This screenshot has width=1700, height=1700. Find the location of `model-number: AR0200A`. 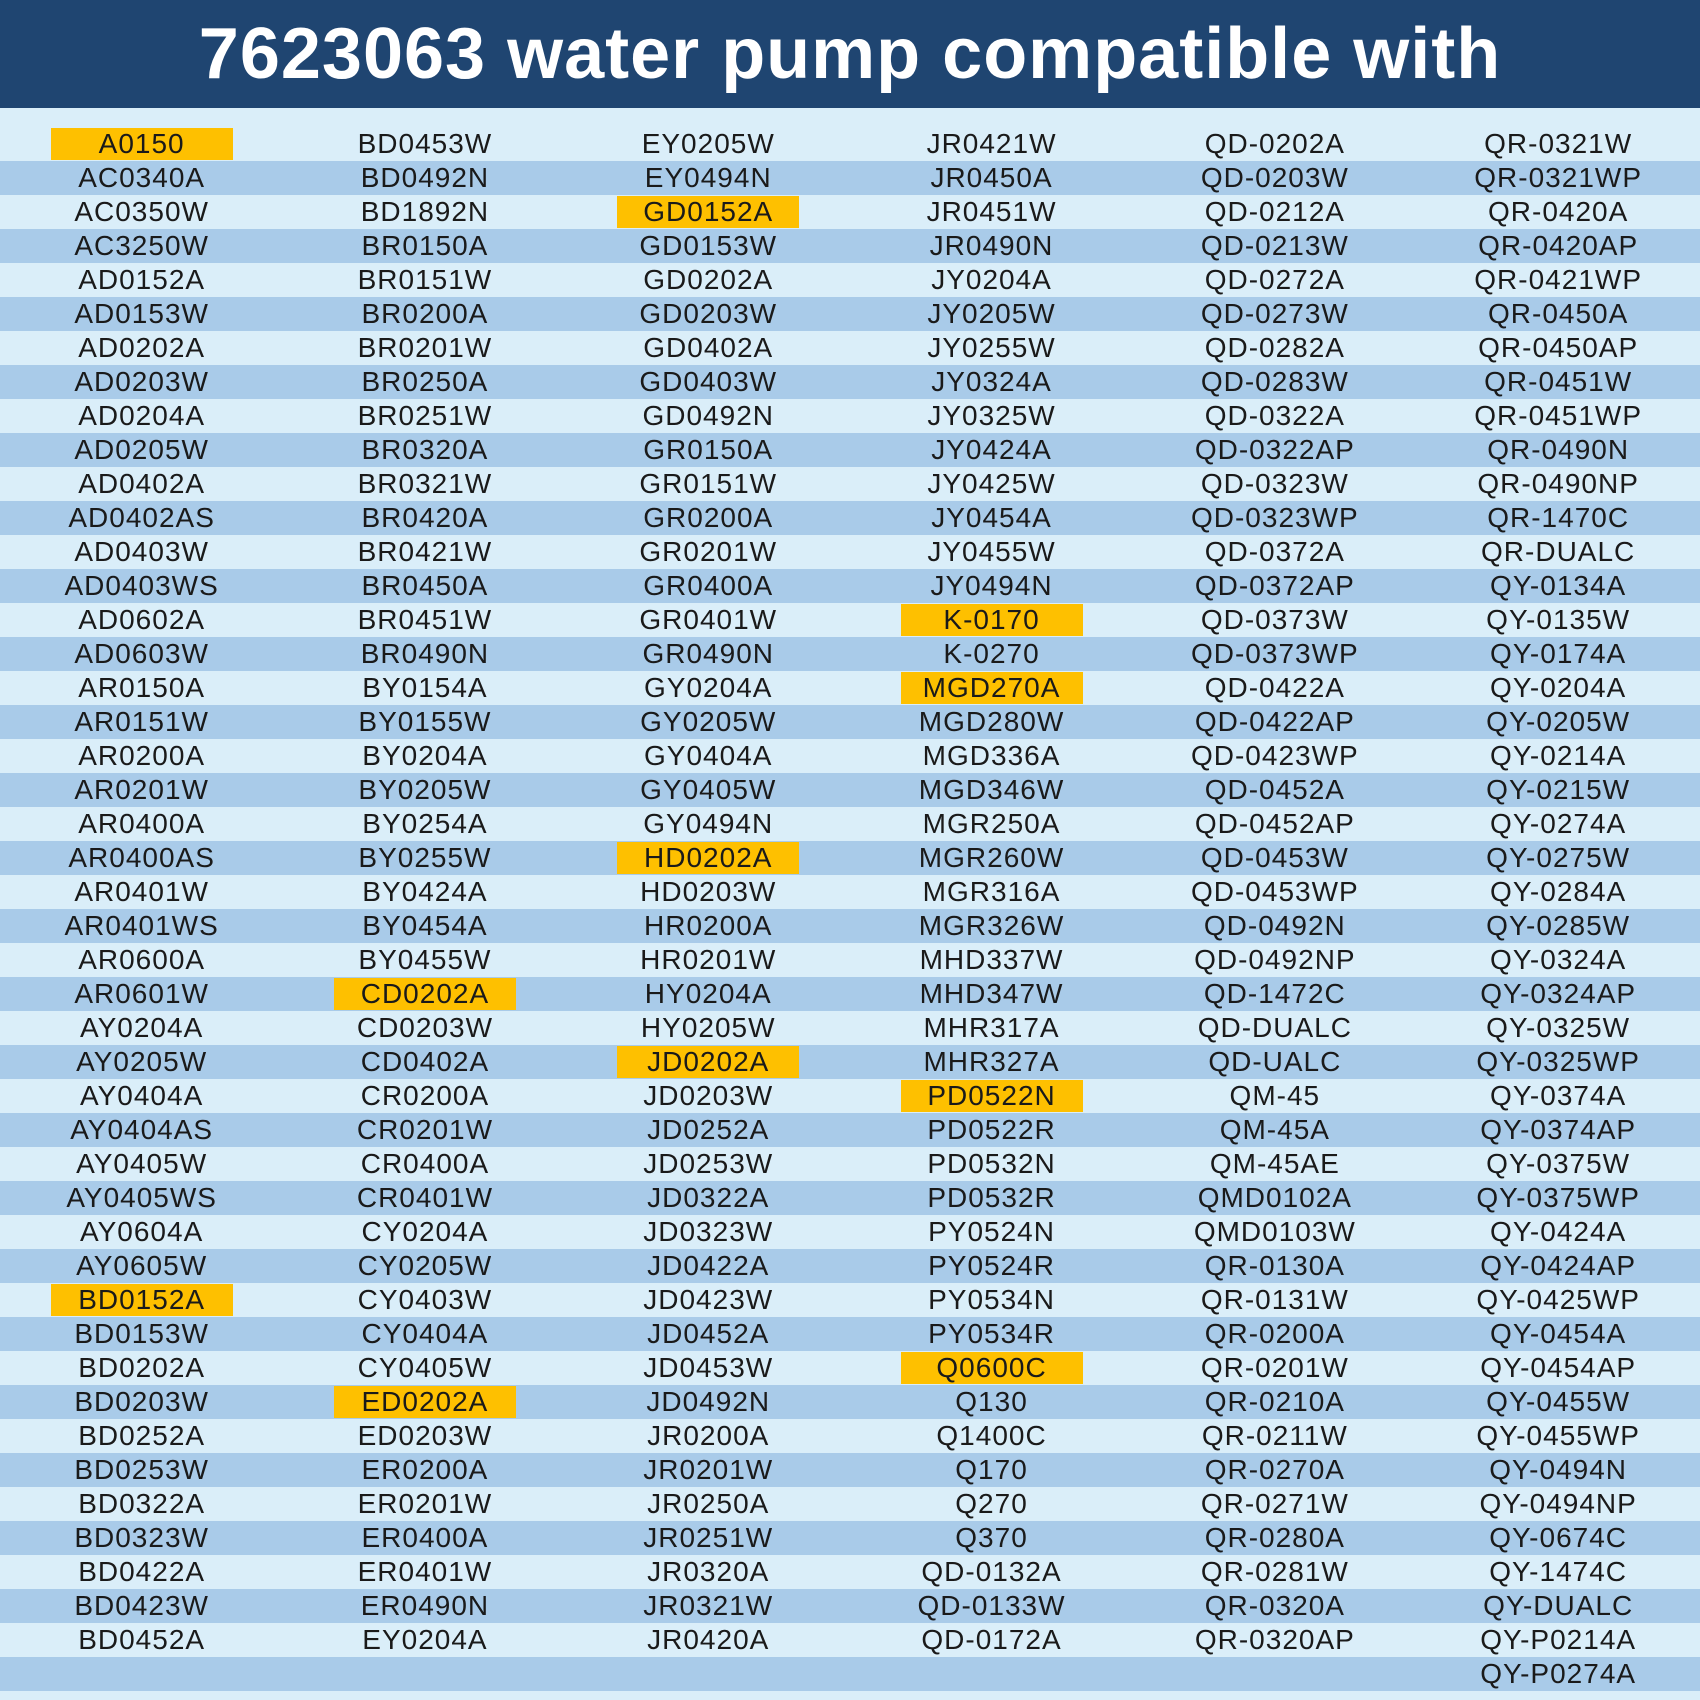

model-number: AR0200A is located at coordinates (142, 755).